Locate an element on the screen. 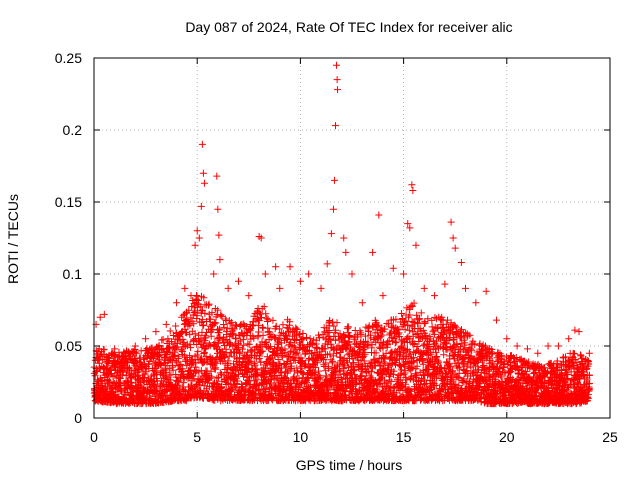 The height and width of the screenshot is (480, 640). y-axis-label: ROTI / TECUs is located at coordinates (13, 239).